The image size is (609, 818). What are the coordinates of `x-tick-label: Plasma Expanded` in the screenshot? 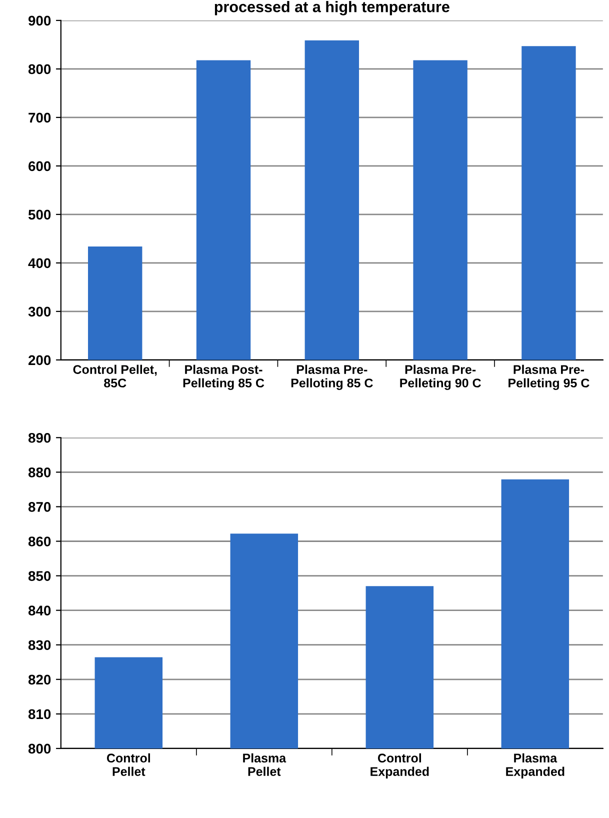 It's located at (535, 765).